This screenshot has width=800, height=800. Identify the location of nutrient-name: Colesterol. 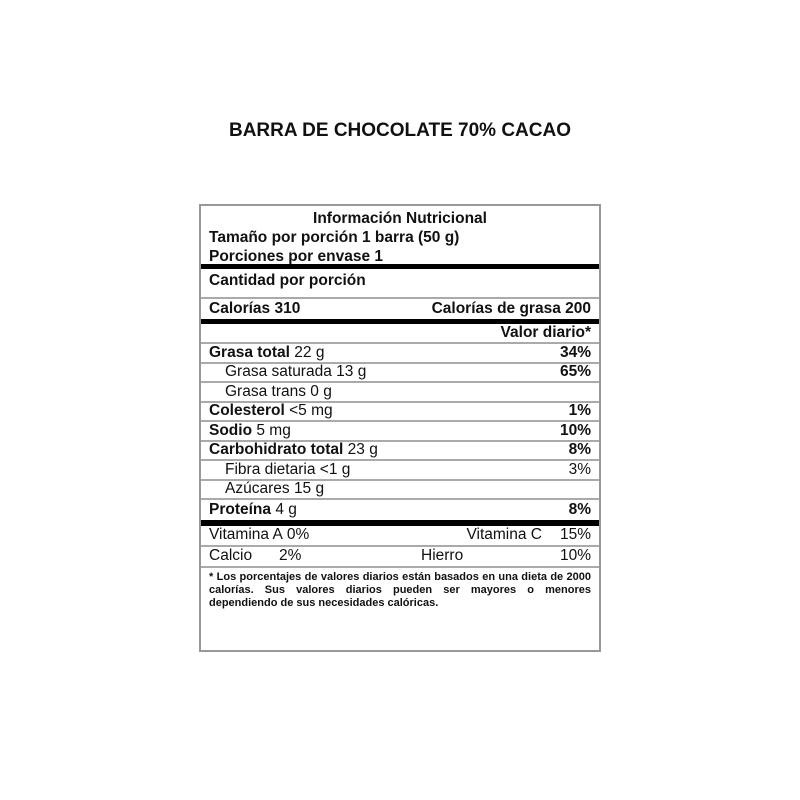
(247, 411).